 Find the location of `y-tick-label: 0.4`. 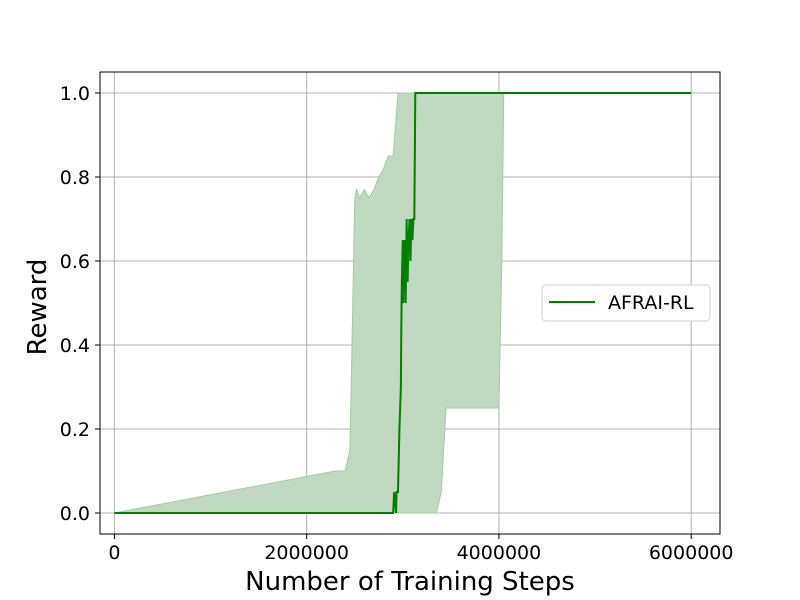

y-tick-label: 0.4 is located at coordinates (75, 346).